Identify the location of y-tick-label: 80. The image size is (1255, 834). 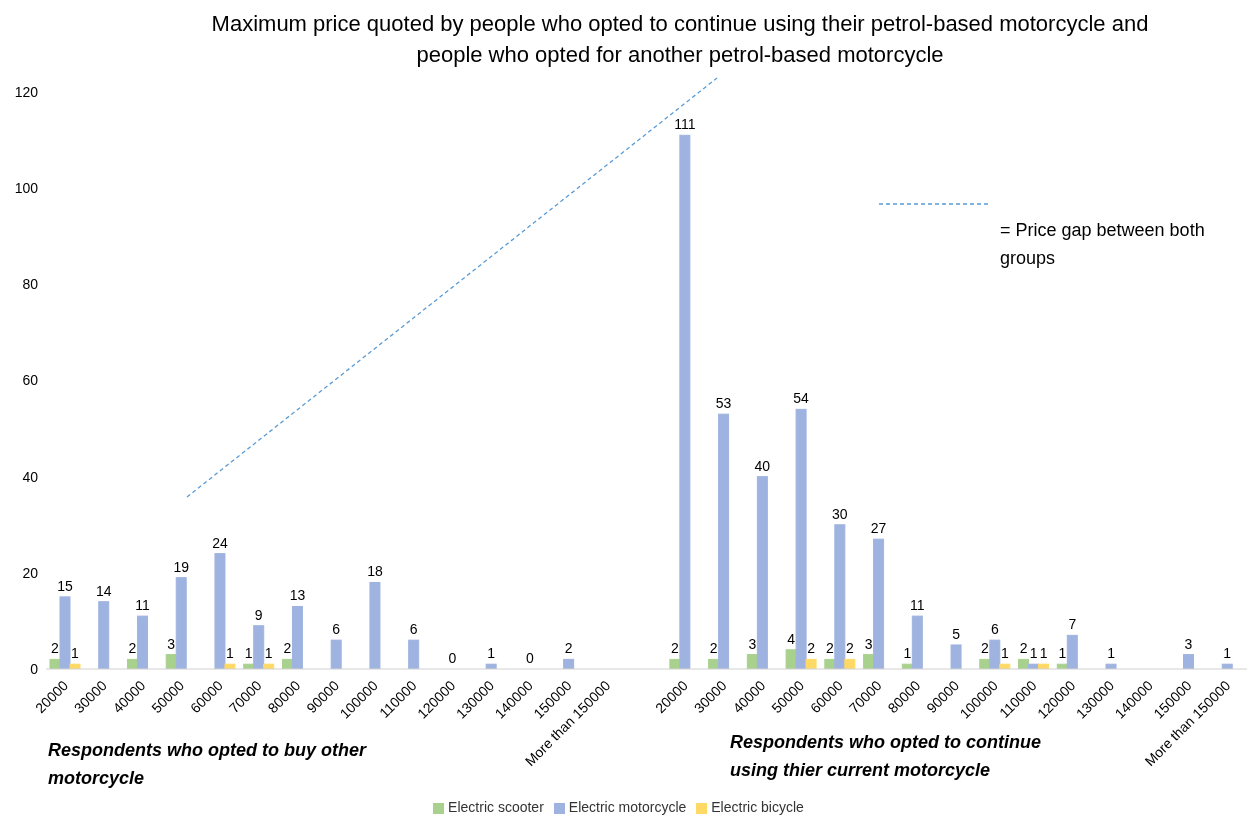
(30, 284).